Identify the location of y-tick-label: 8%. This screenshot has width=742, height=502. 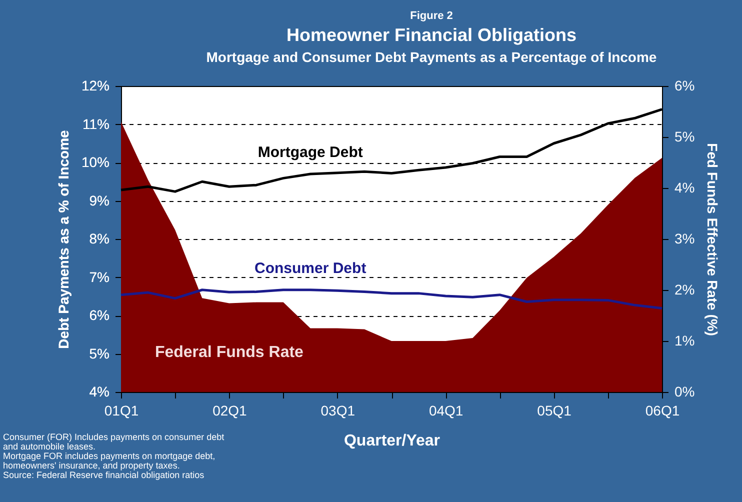
(99, 238).